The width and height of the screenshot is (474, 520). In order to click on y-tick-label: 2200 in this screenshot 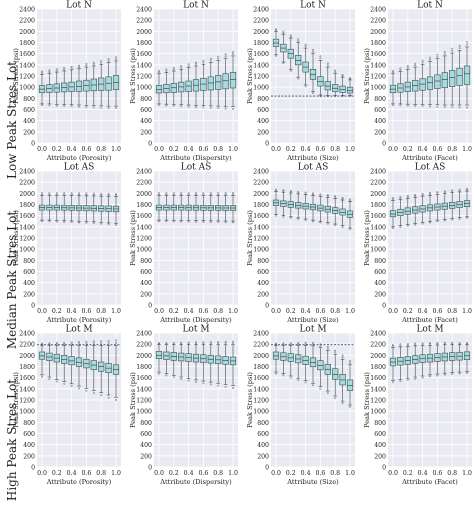, I will do `click(144, 21)`.